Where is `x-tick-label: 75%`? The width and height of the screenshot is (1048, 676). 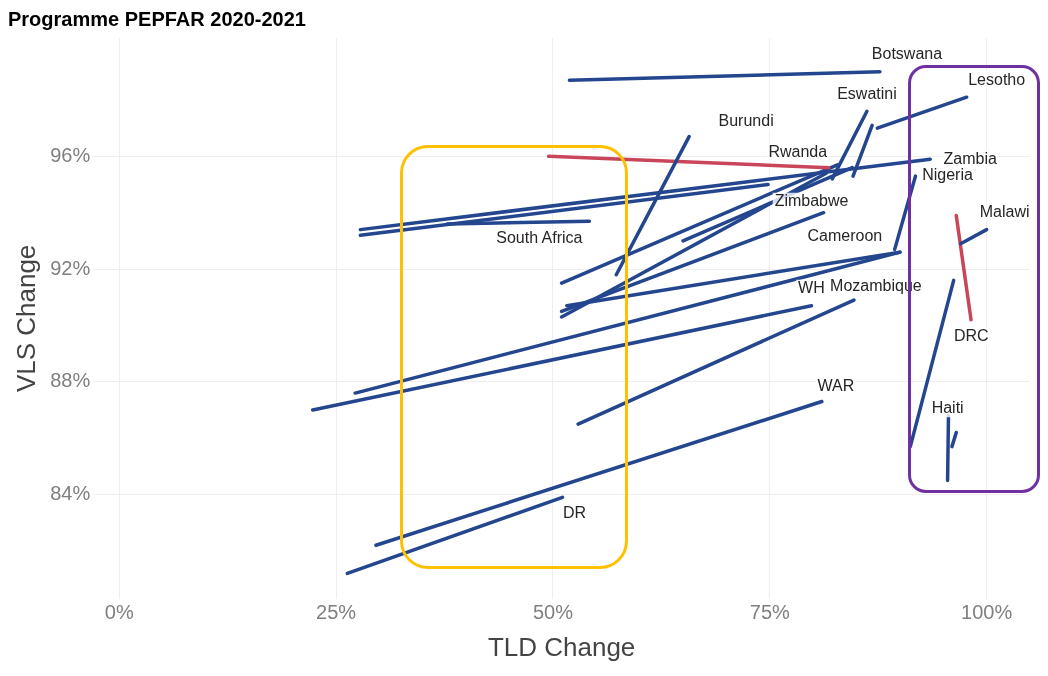
x-tick-label: 75% is located at coordinates (770, 612).